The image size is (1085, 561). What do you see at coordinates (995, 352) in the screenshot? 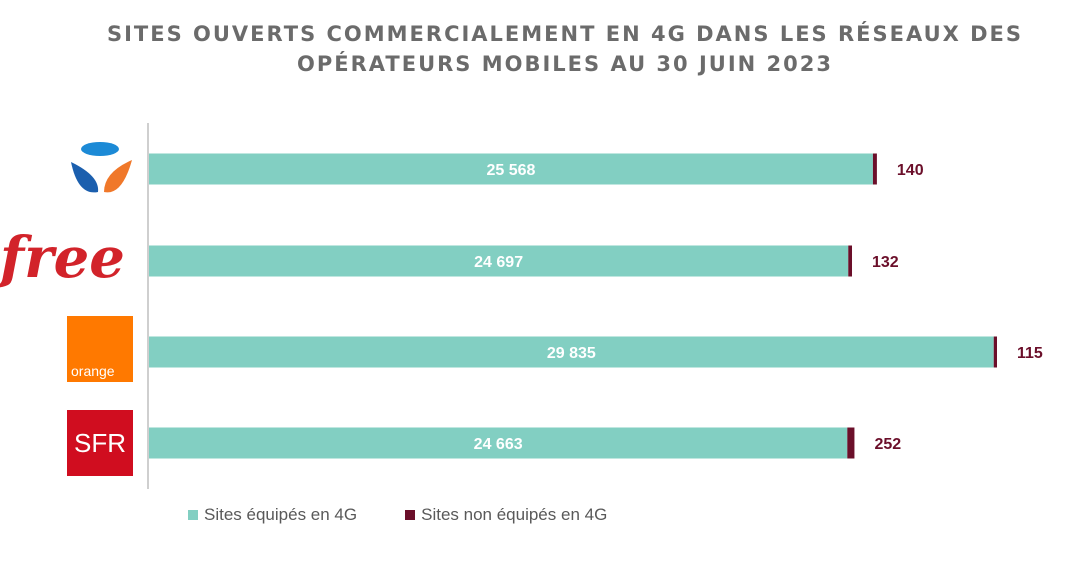
I see `bar-not-equipped-orange` at bounding box center [995, 352].